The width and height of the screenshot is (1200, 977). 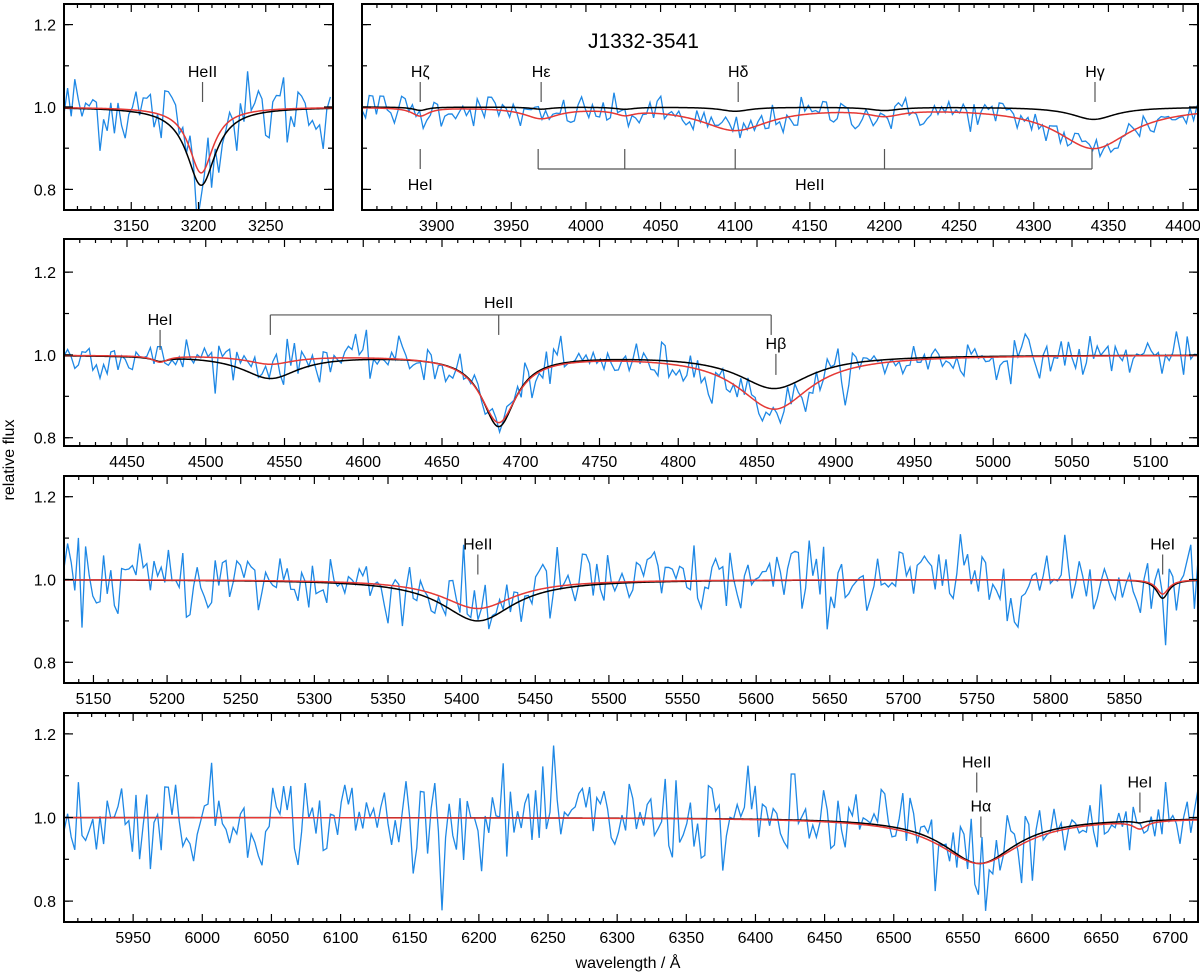 What do you see at coordinates (586, 226) in the screenshot?
I see `x-tick-label: 4000` at bounding box center [586, 226].